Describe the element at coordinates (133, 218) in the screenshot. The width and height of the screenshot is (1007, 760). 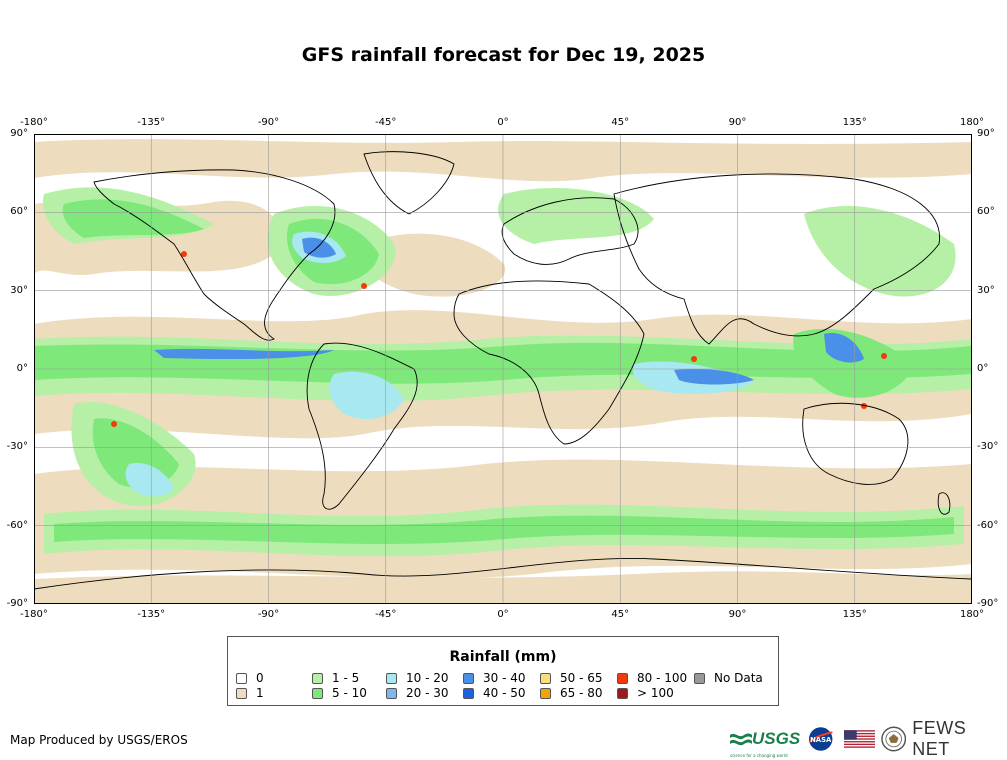
I see `rain-cell-north-pacific` at that location.